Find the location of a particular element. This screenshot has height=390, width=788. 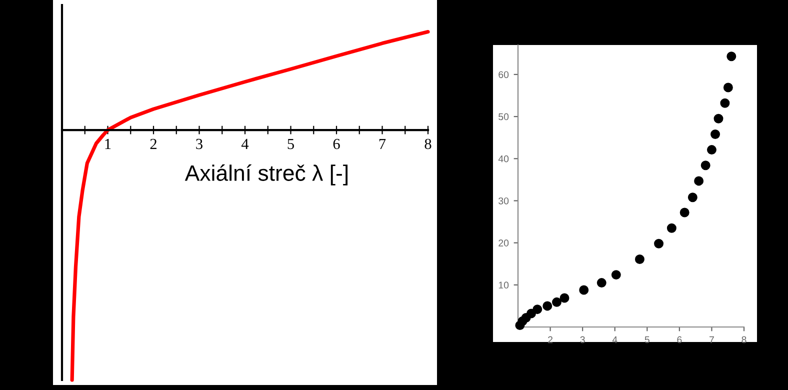

x-axis-title: Axiální streč λ [-] is located at coordinates (266, 175).